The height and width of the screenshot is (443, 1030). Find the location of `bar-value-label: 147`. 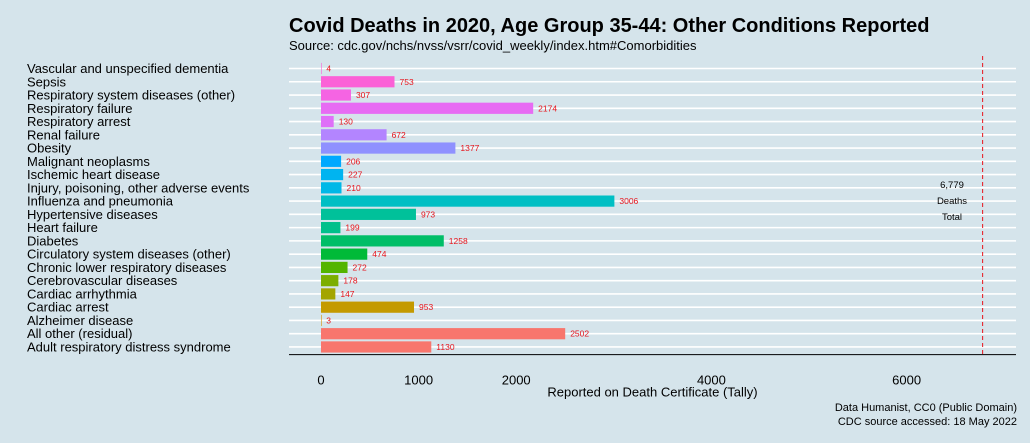

bar-value-label: 147 is located at coordinates (347, 294).